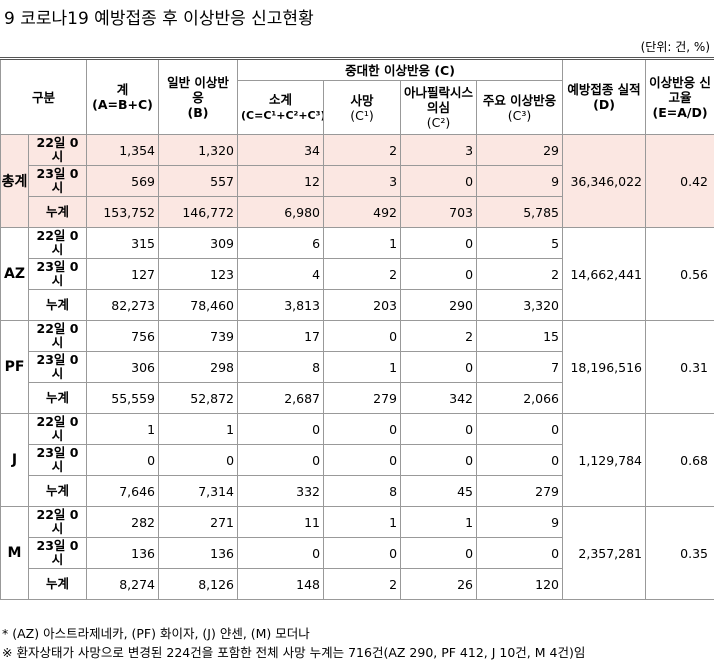 Image resolution: width=714 pixels, height=662 pixels. I want to click on value-cell: 148, so click(281, 584).